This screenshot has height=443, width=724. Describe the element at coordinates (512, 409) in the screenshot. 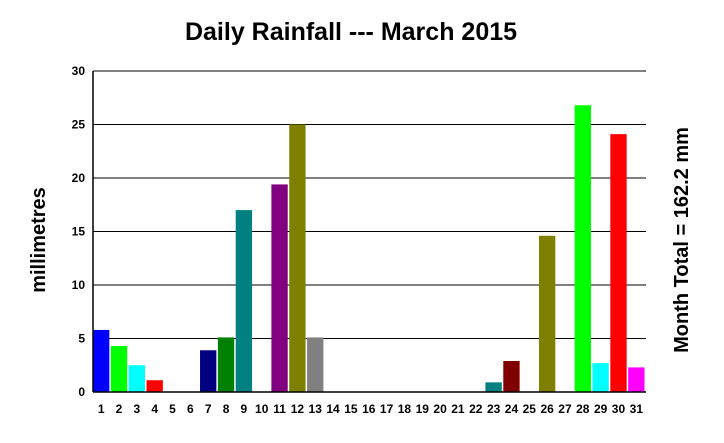

I see `x-tick-label: 24` at that location.